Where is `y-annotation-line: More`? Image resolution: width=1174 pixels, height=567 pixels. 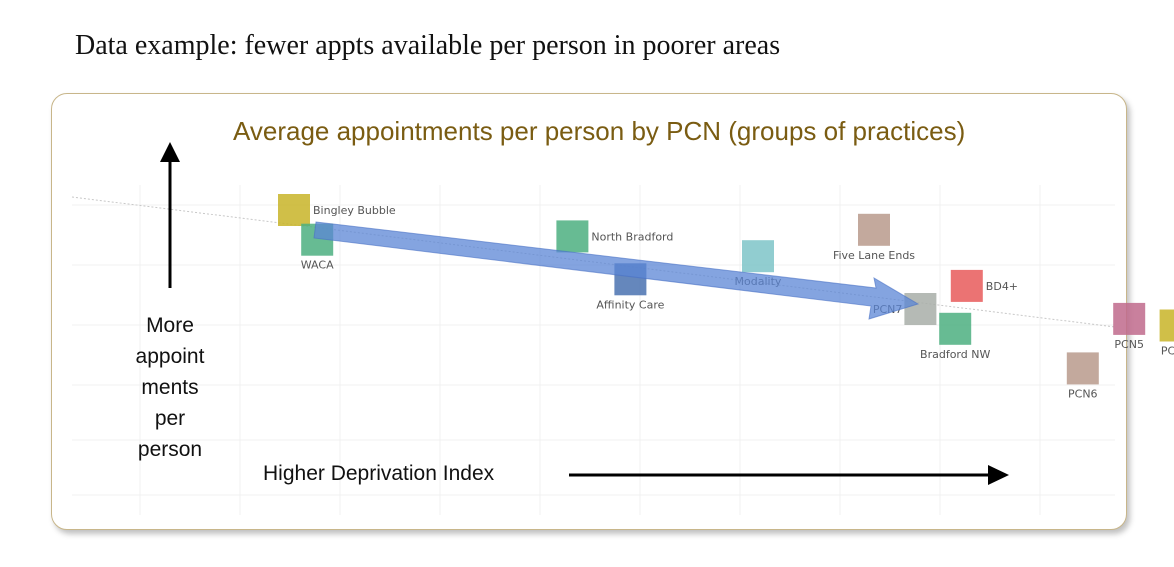 y-annotation-line: More is located at coordinates (170, 325).